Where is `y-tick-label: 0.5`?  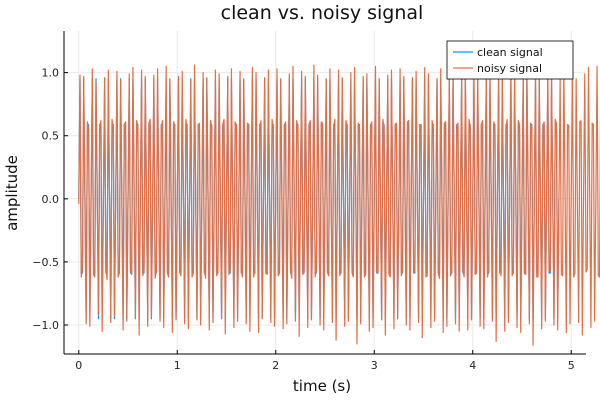 y-tick-label: 0.5 is located at coordinates (51, 136).